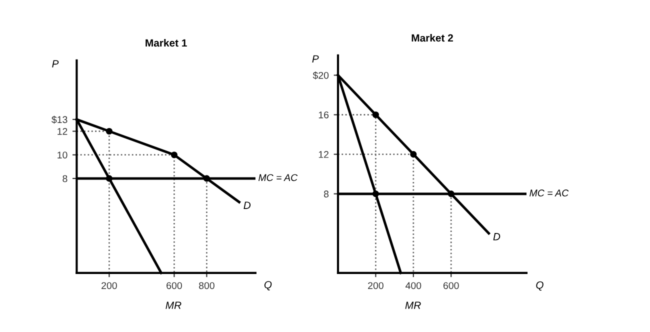  Describe the element at coordinates (432, 38) in the screenshot. I see `chart-title: Market 2` at that location.